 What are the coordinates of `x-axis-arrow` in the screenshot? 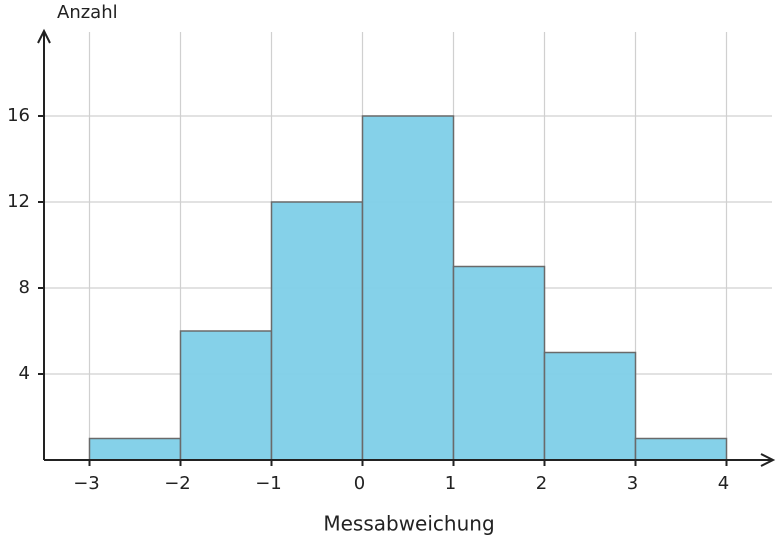 It's located at (768, 460).